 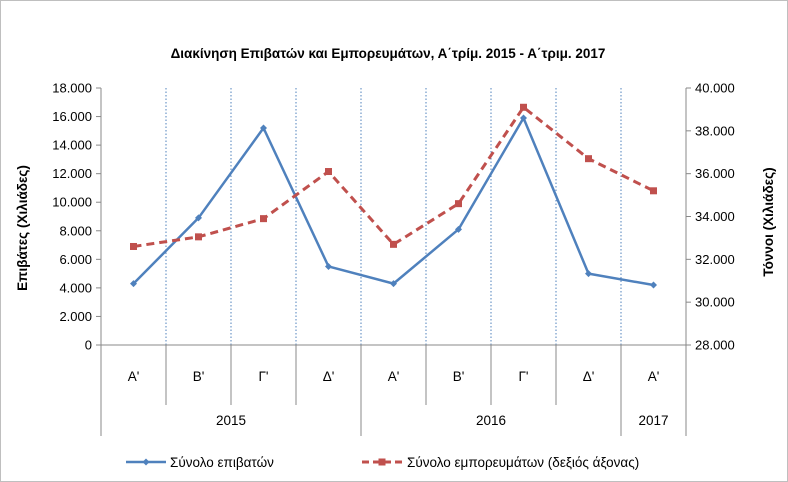 What do you see at coordinates (715, 302) in the screenshot?
I see `y2-tick-label: 30.000` at bounding box center [715, 302].